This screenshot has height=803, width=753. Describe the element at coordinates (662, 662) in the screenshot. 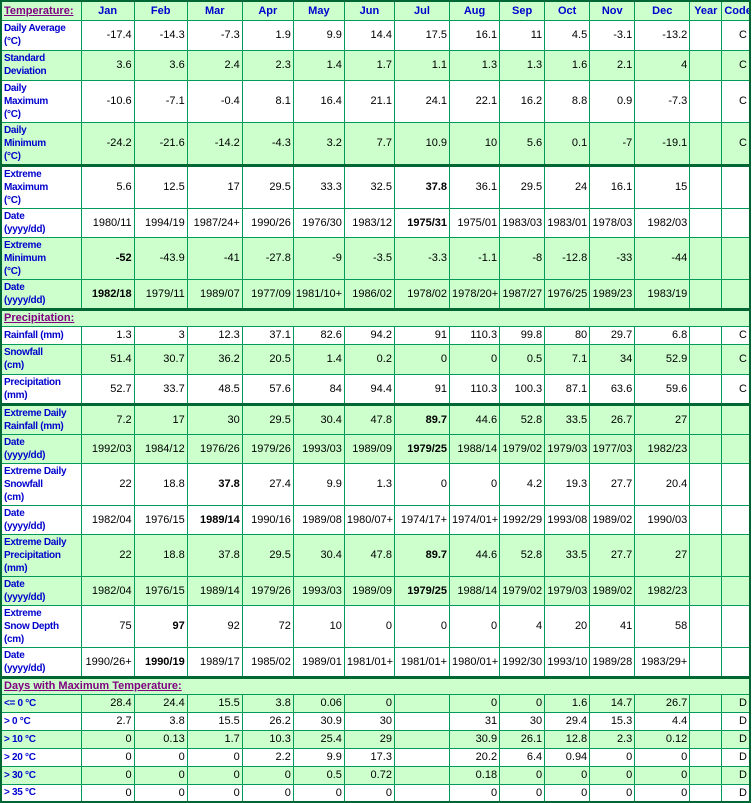

I see `value-cell: 1983/29+` at that location.